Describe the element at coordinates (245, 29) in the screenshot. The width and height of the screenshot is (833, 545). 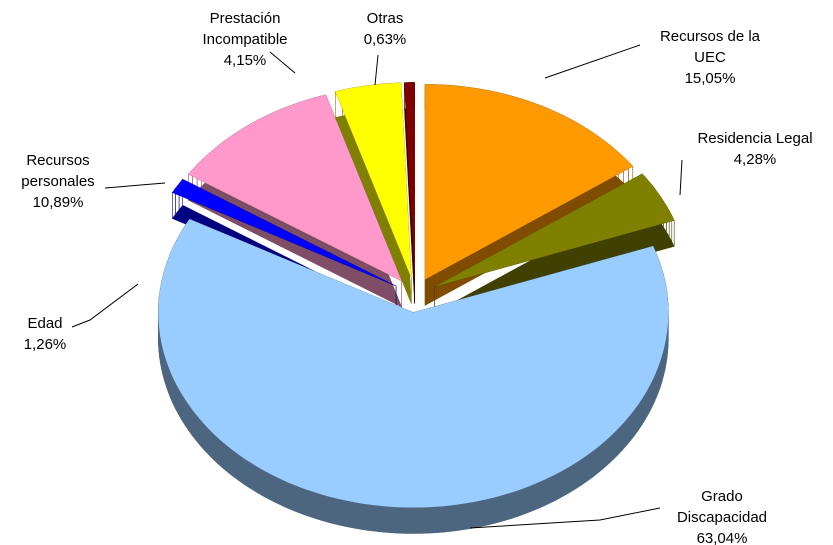
I see `category-label: Prestación Incompatible` at that location.